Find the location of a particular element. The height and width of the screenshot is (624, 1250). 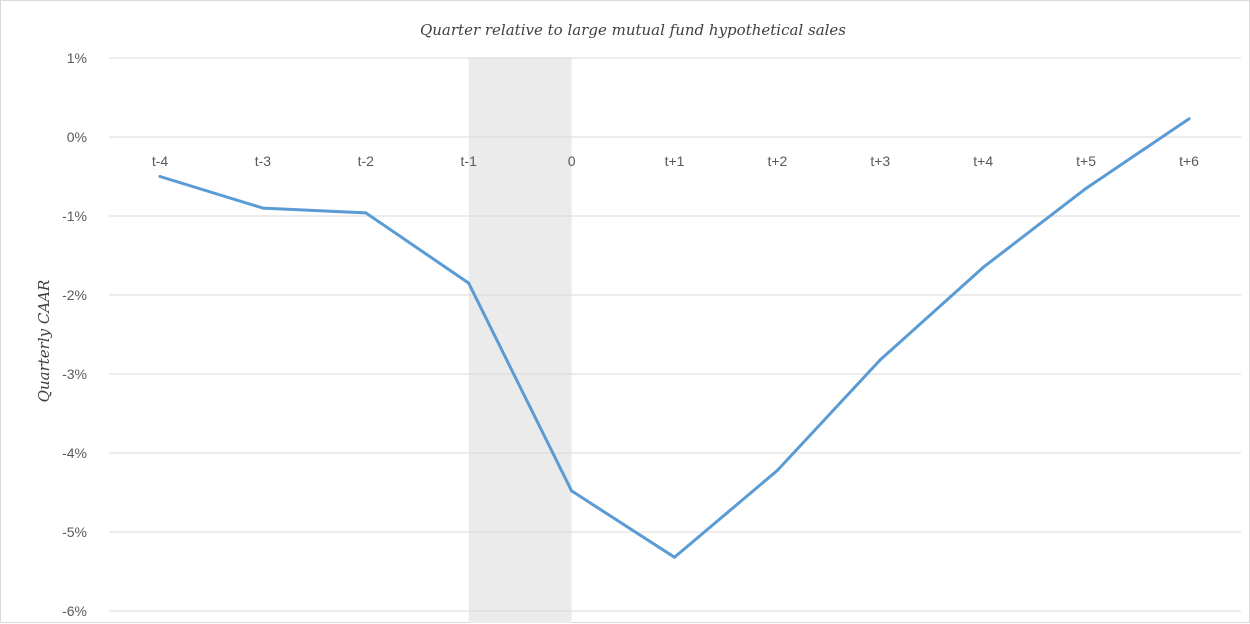

x-axis-ticks: t-4 t-3 t-2 t-1 0 t+1 t+2 t+3 t+4 t+5 t+6 is located at coordinates (675, 161).